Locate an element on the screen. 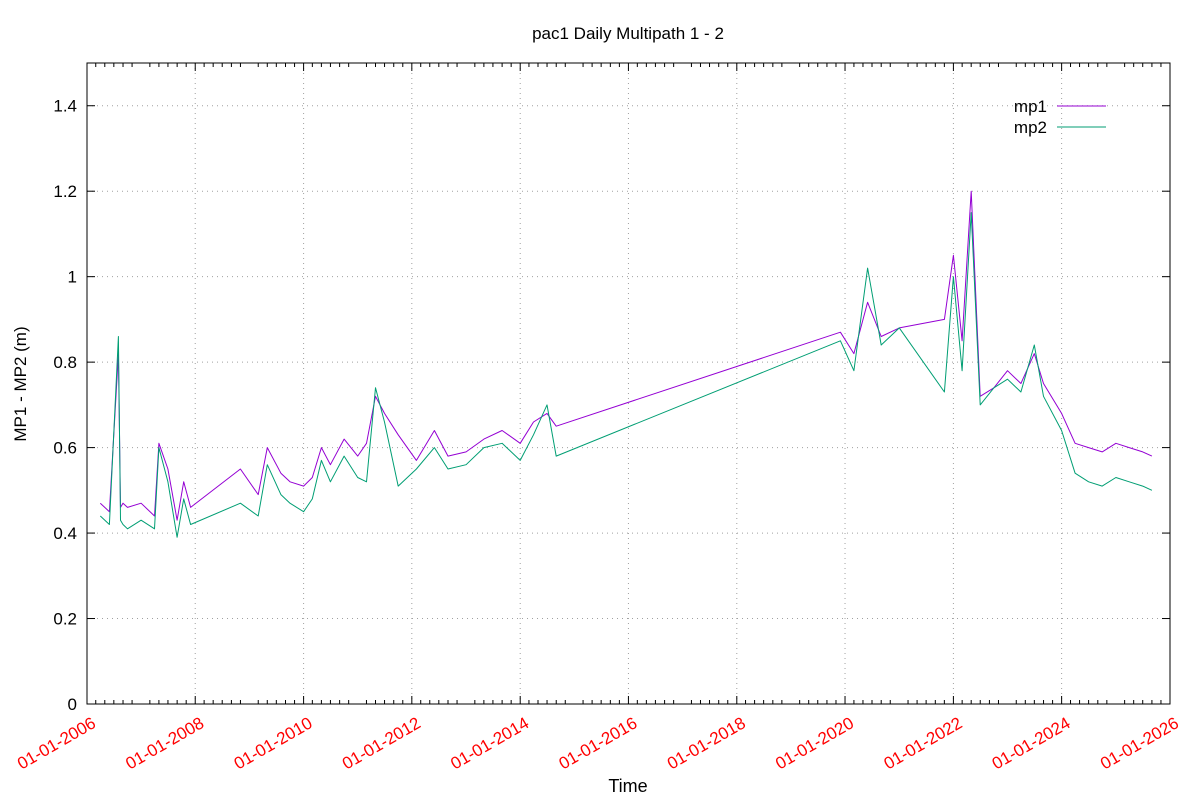 This screenshot has width=1200, height=800. y-tick-label: 0.2 is located at coordinates (65, 619).